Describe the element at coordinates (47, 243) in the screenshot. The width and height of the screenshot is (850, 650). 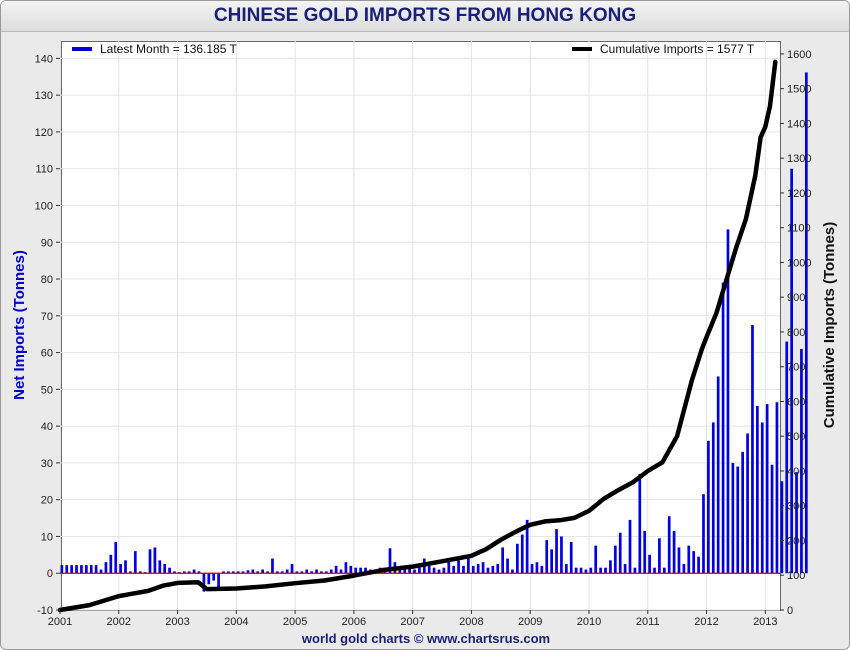
I see `left-tick-label: 90` at that location.